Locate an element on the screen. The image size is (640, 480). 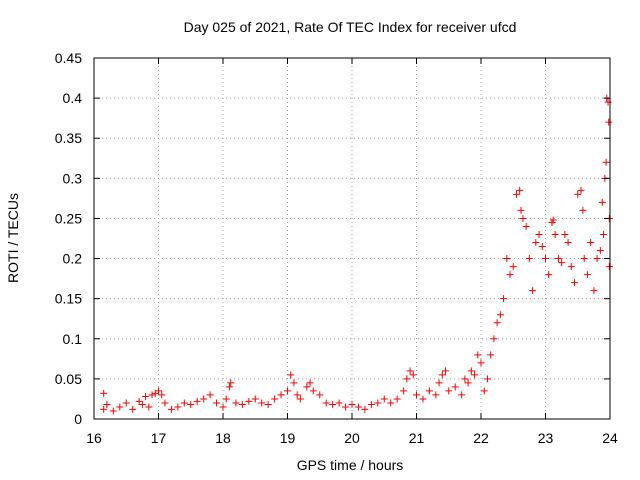
y-tick-label: 0.1 is located at coordinates (73, 339).